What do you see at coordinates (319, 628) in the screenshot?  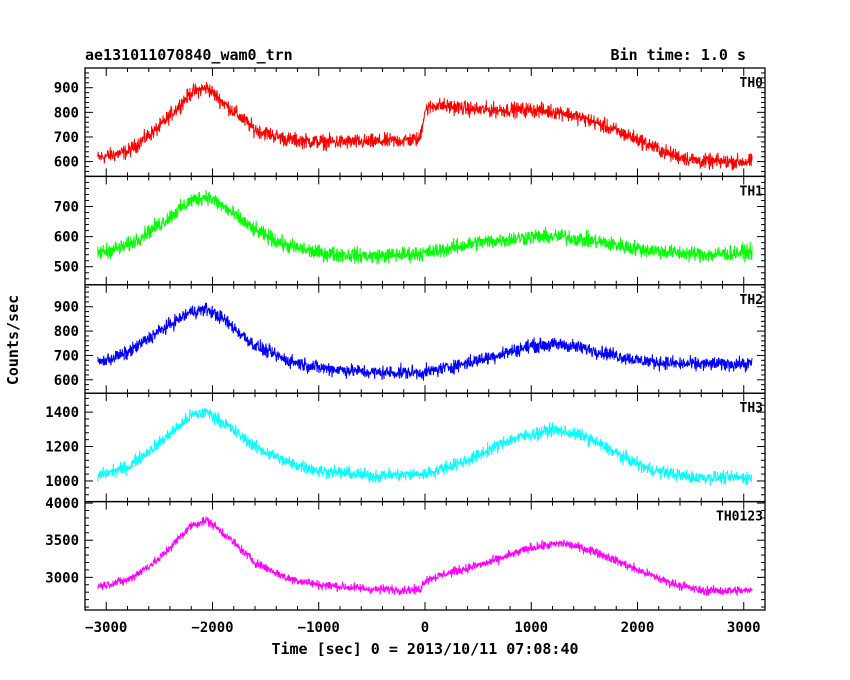 I see `x-tick-label: −1000` at bounding box center [319, 628].